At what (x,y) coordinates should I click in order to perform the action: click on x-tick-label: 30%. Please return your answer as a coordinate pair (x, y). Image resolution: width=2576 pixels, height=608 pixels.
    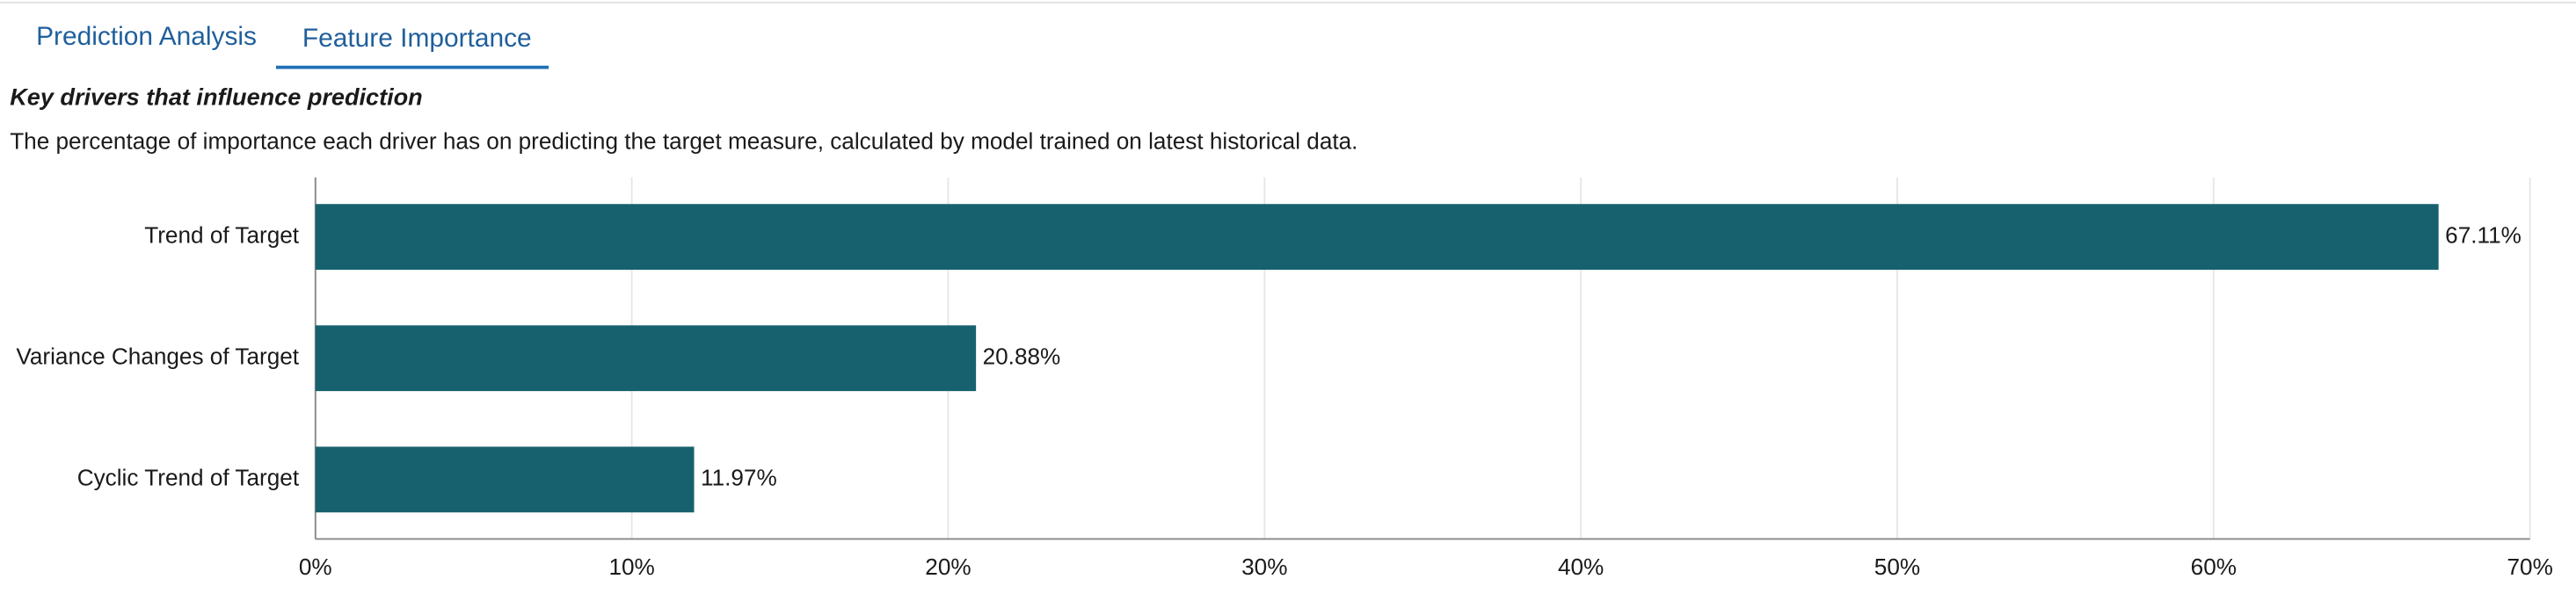
    Looking at the image, I should click on (1264, 567).